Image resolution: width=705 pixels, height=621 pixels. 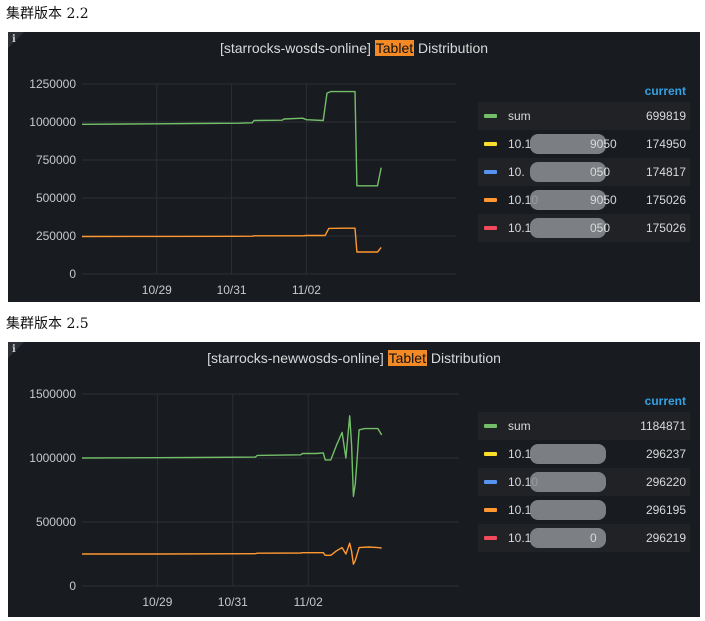 I want to click on caption-bottom: 集群版本 2.5, so click(x=47, y=324).